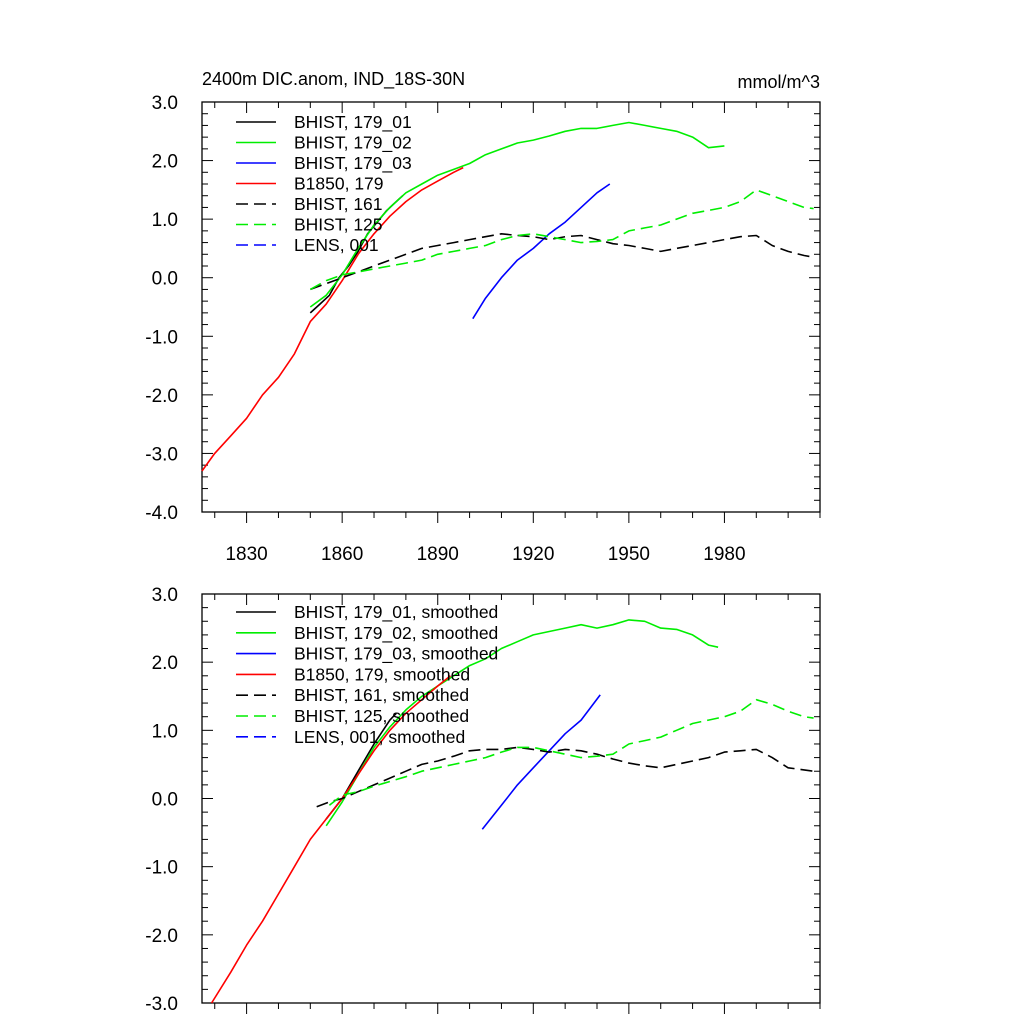 This screenshot has width=1024, height=1024. I want to click on units-label: mmol/m^3, so click(779, 82).